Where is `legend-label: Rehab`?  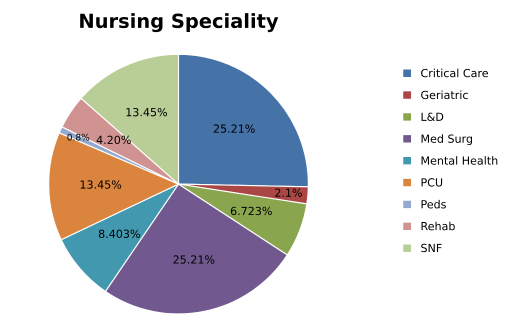 legend-label: Rehab is located at coordinates (438, 226).